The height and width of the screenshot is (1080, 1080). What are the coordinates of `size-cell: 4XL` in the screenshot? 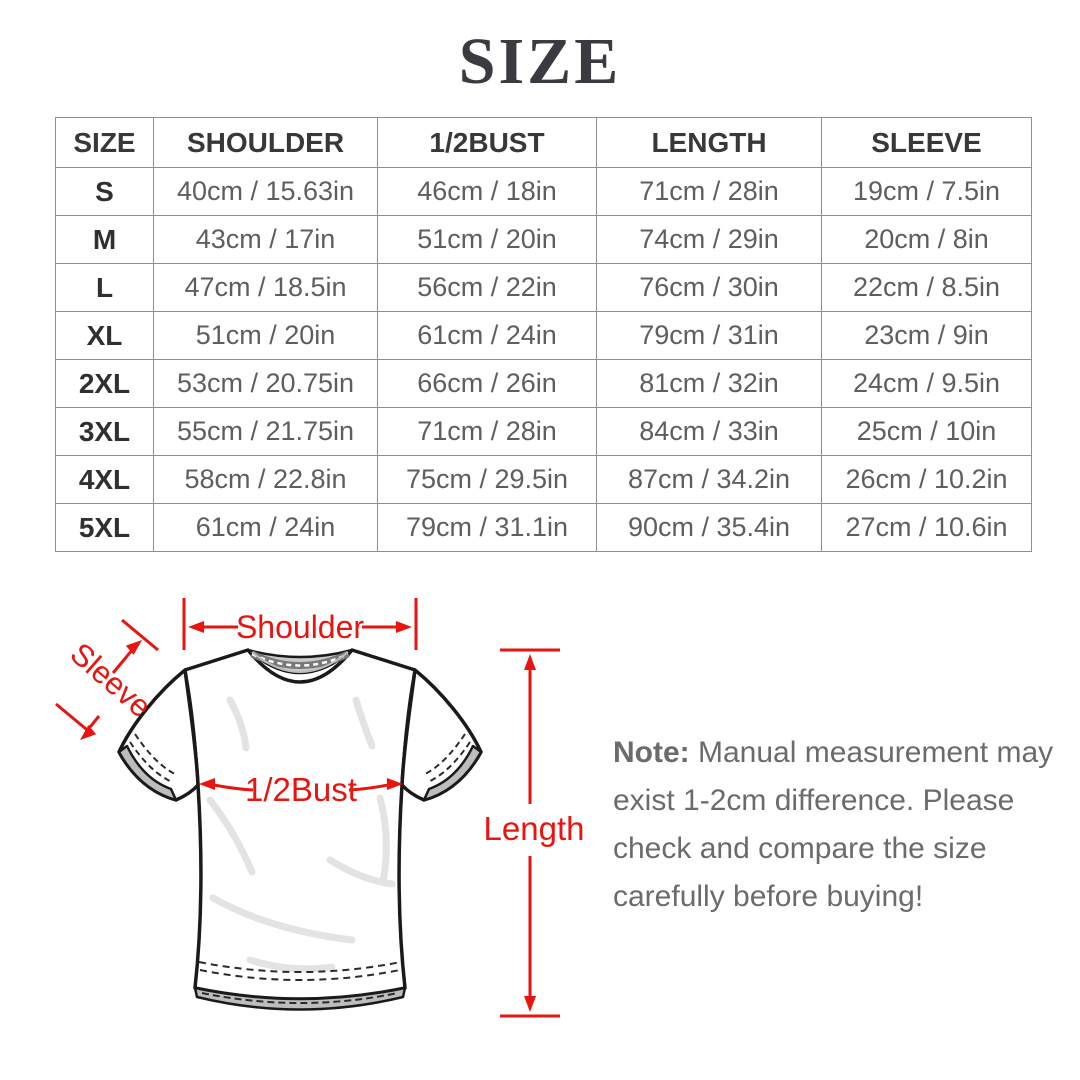 It's located at (104, 479).